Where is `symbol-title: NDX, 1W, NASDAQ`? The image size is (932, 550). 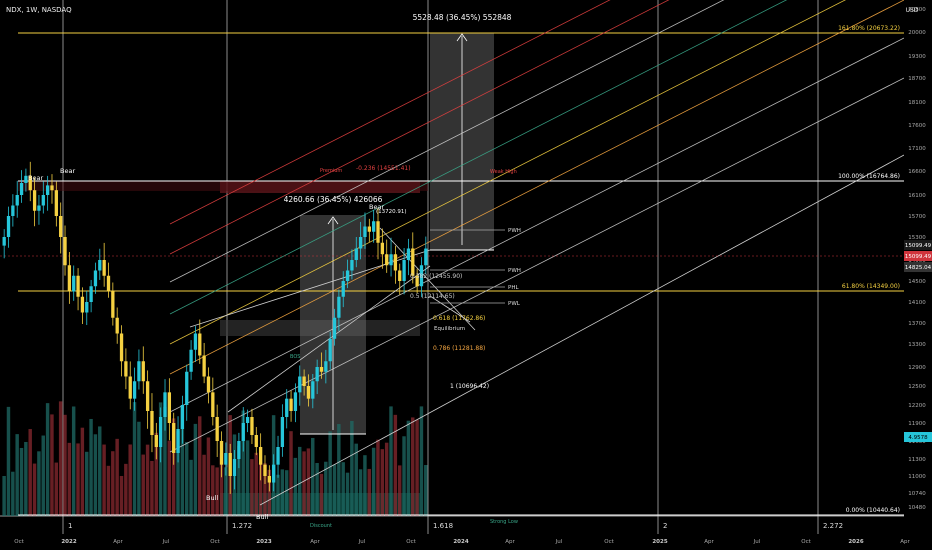 symbol-title: NDX, 1W, NASDAQ is located at coordinates (39, 10).